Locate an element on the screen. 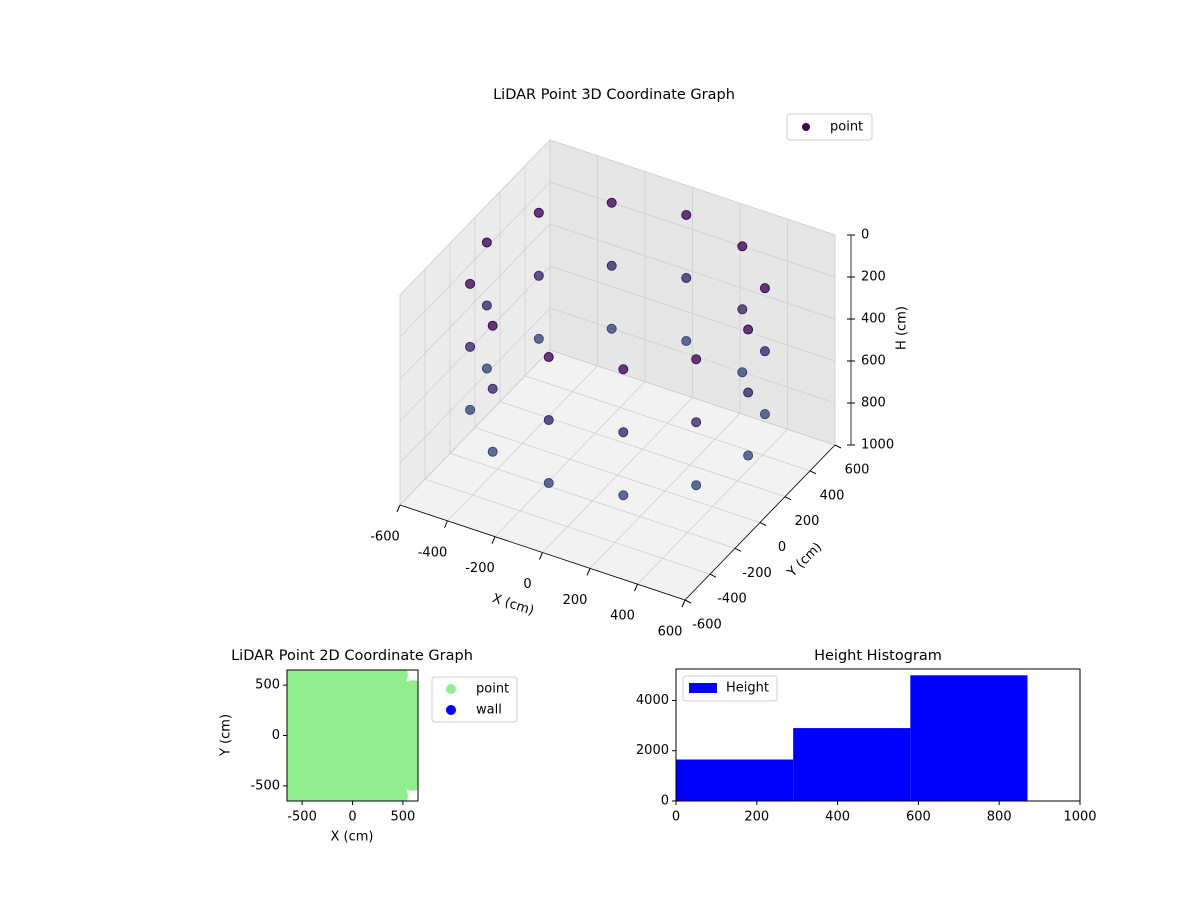 Image resolution: width=1200 pixels, height=900 pixels. x-tick-label: -500 is located at coordinates (302, 817).